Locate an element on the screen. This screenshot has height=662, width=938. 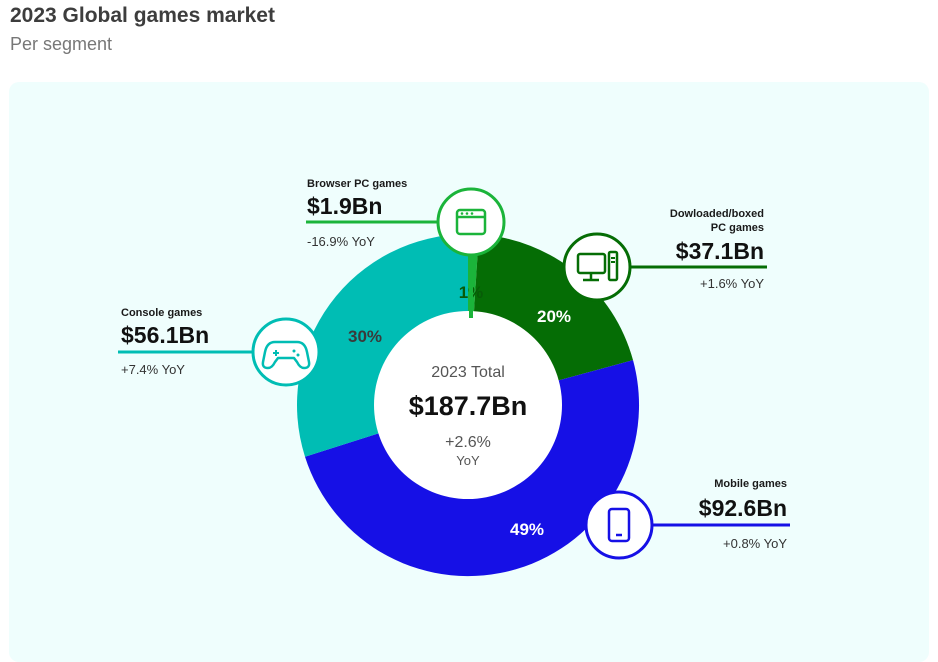
mobile-segment-yoy: +0.8% YoY is located at coordinates (755, 543).